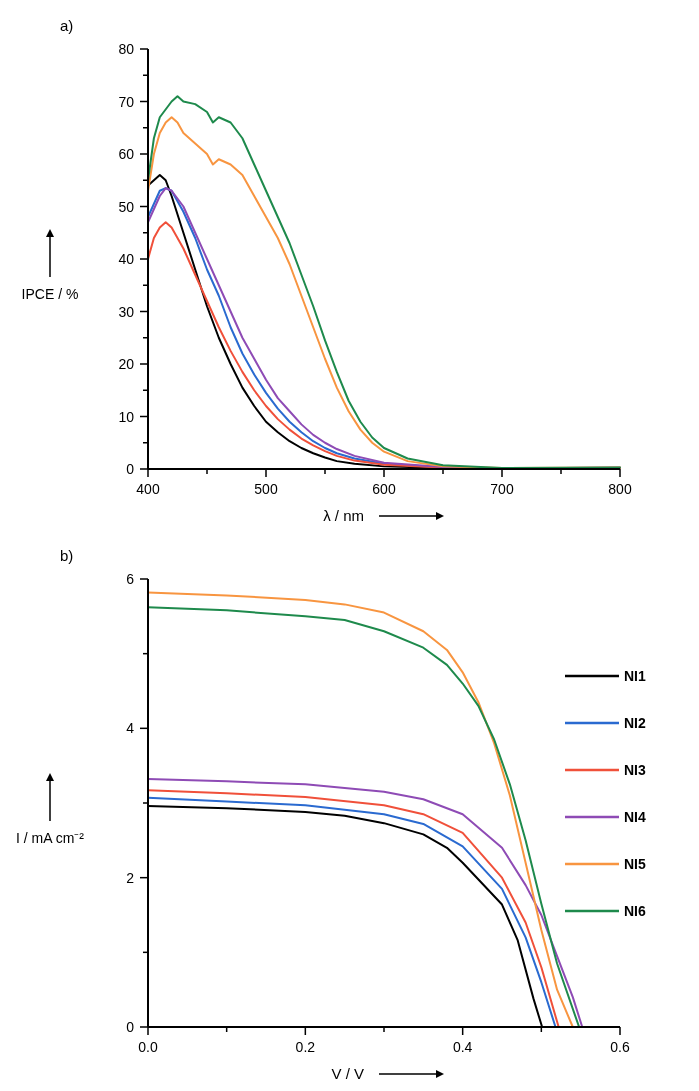 The image size is (699, 1091). What do you see at coordinates (502, 489) in the screenshot?
I see `x-tick-label: 700` at bounding box center [502, 489].